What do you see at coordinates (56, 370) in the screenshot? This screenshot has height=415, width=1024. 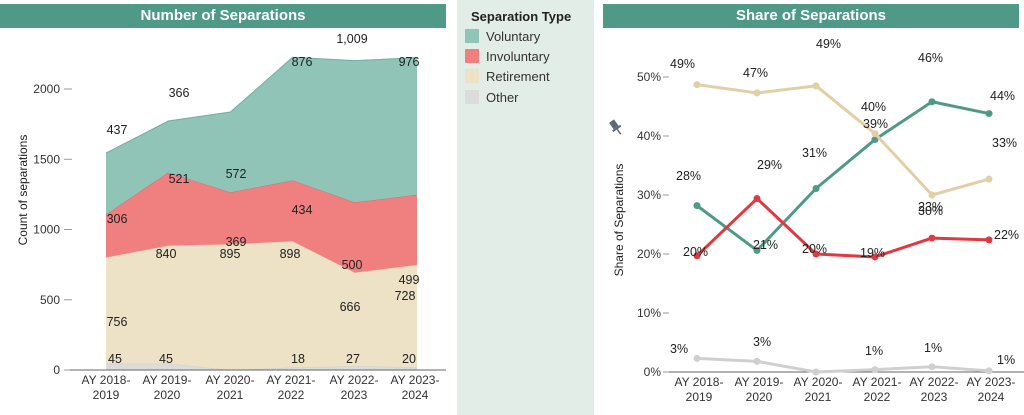 I see `y-tick-label: 0` at bounding box center [56, 370].